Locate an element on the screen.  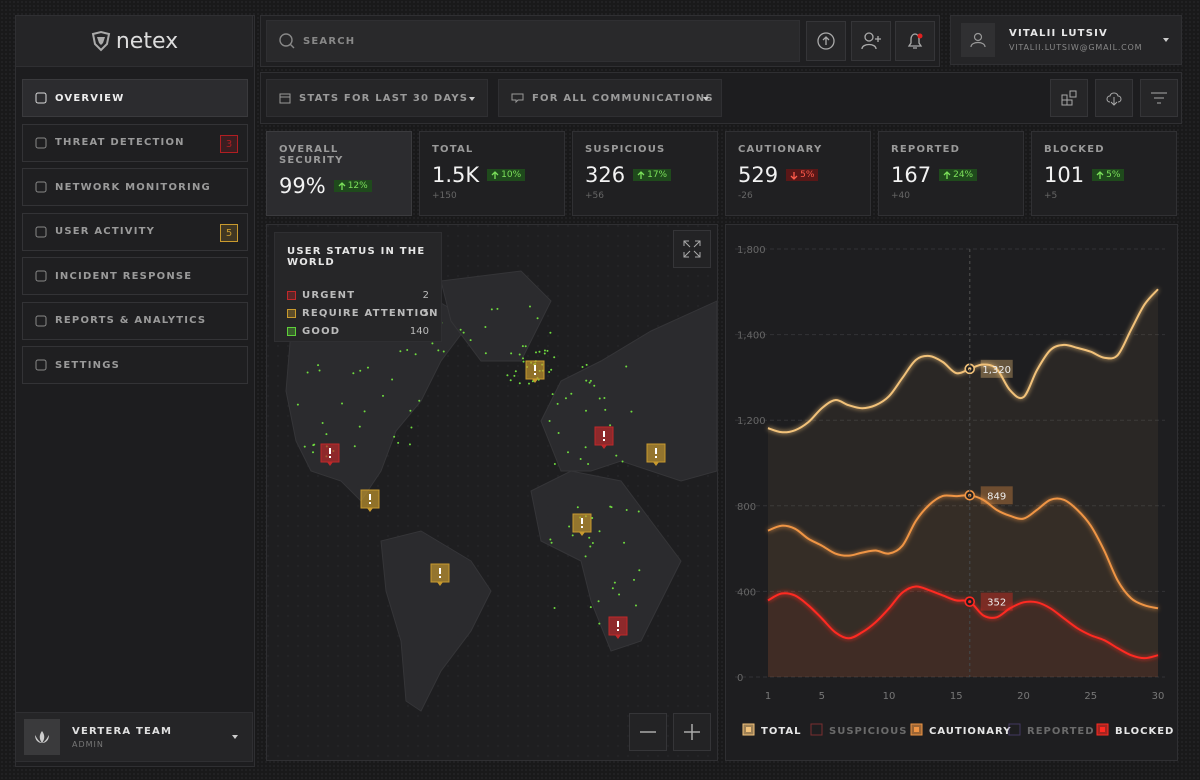
user: VITALII LUTSIV VITALII.LUTSIW@GMAIL.COM is located at coordinates (1066, 40).